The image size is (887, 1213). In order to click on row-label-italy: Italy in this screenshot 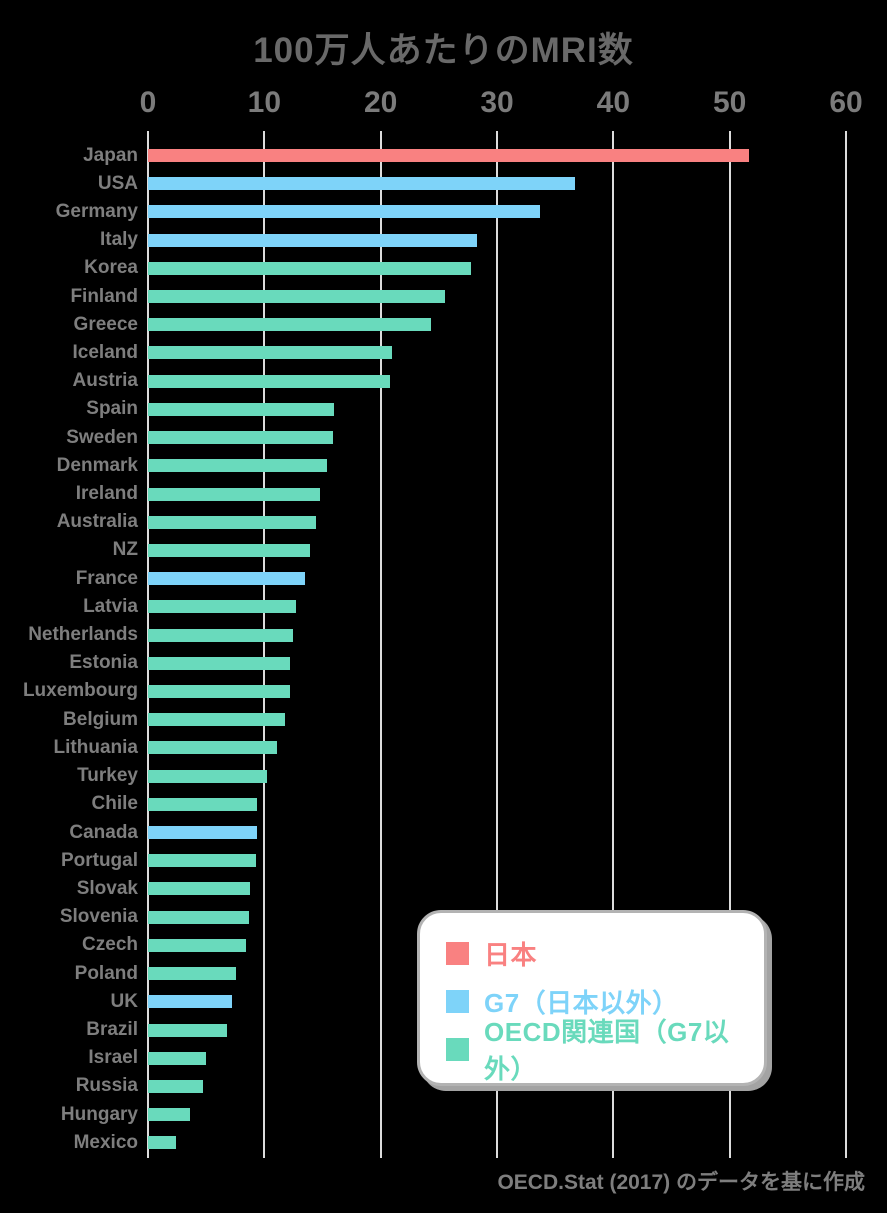, I will do `click(118, 240)`.